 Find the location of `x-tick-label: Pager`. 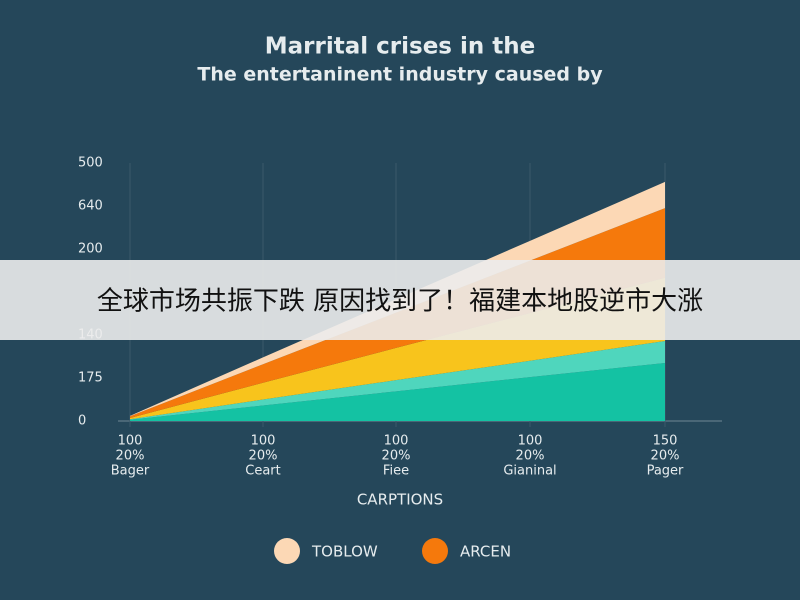

x-tick-label: Pager is located at coordinates (665, 471).